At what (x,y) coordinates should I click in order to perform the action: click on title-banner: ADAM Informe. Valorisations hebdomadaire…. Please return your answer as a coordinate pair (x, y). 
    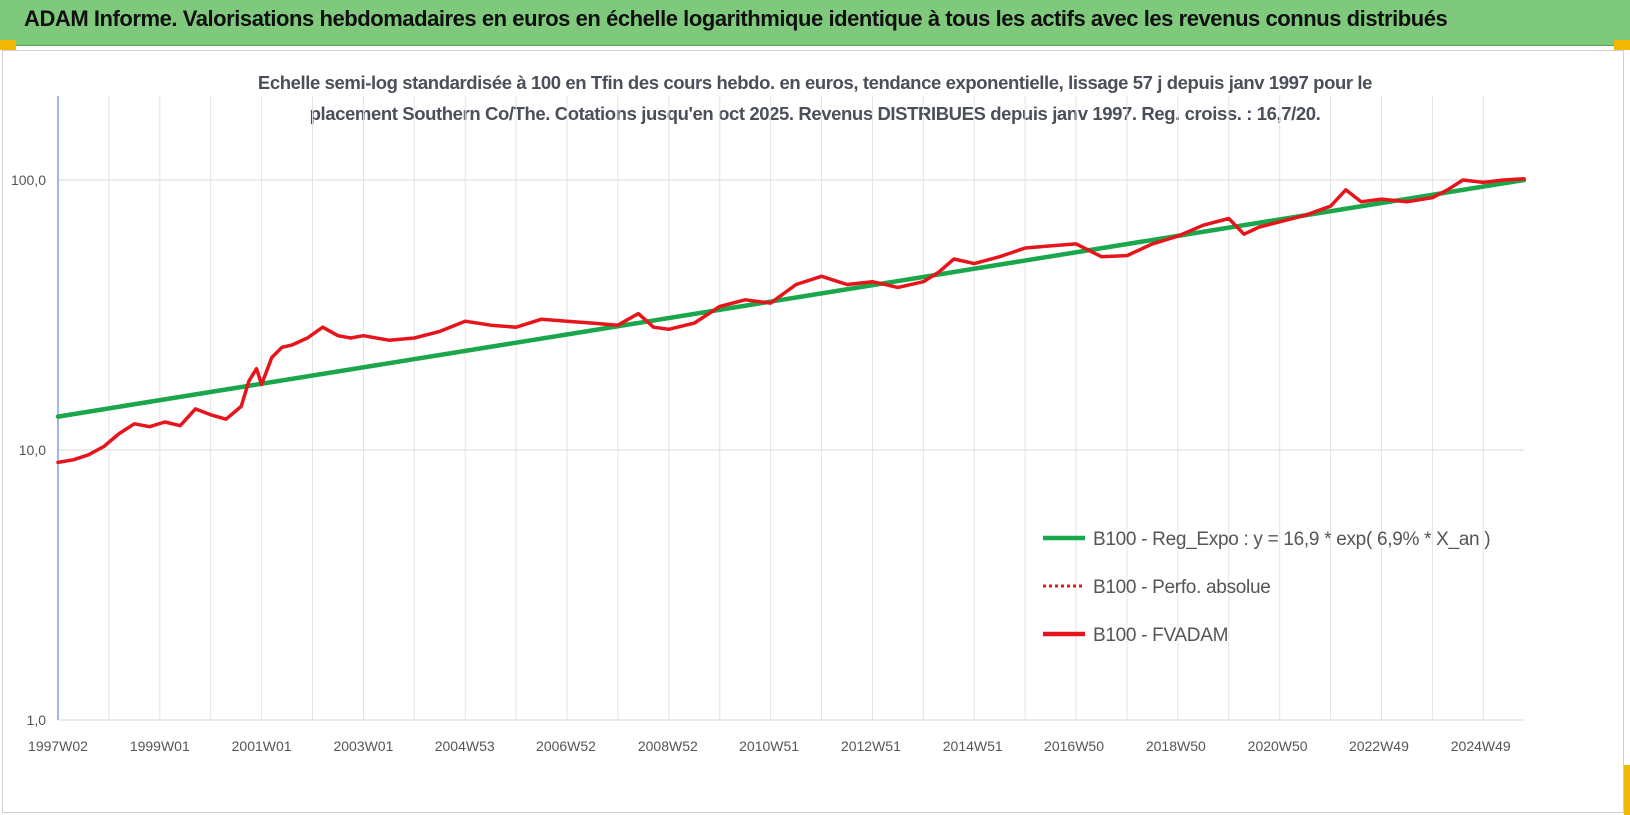
    Looking at the image, I should click on (815, 23).